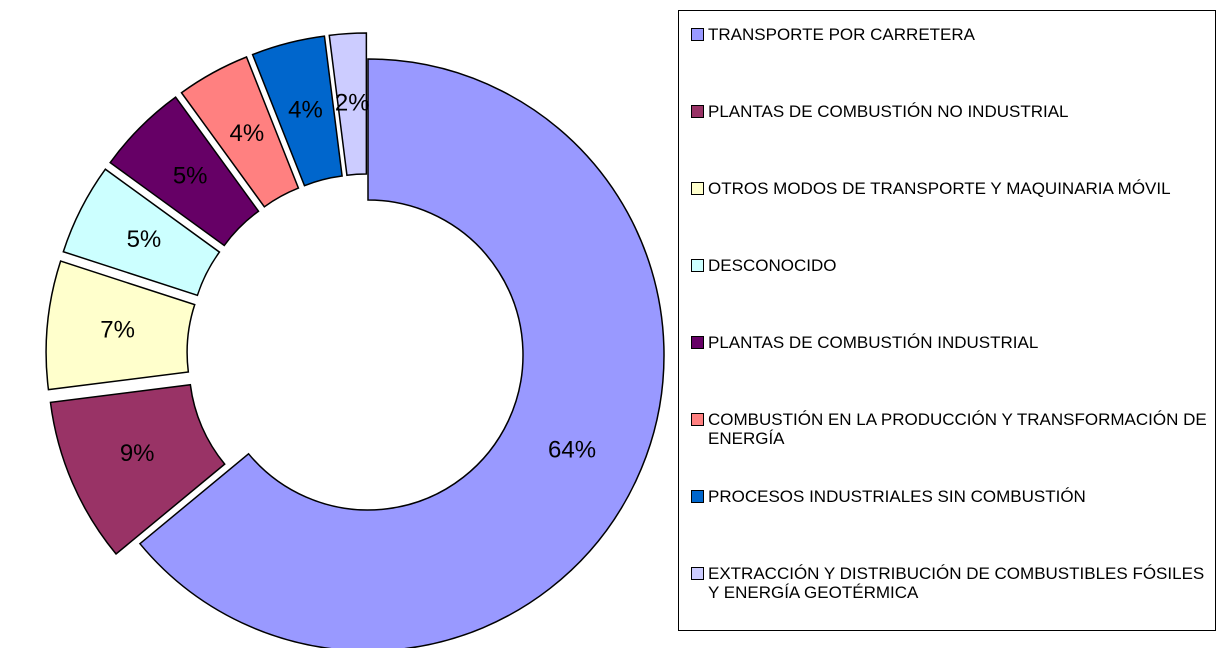 This screenshot has width=1219, height=648. I want to click on data-label: 7%, so click(117, 330).